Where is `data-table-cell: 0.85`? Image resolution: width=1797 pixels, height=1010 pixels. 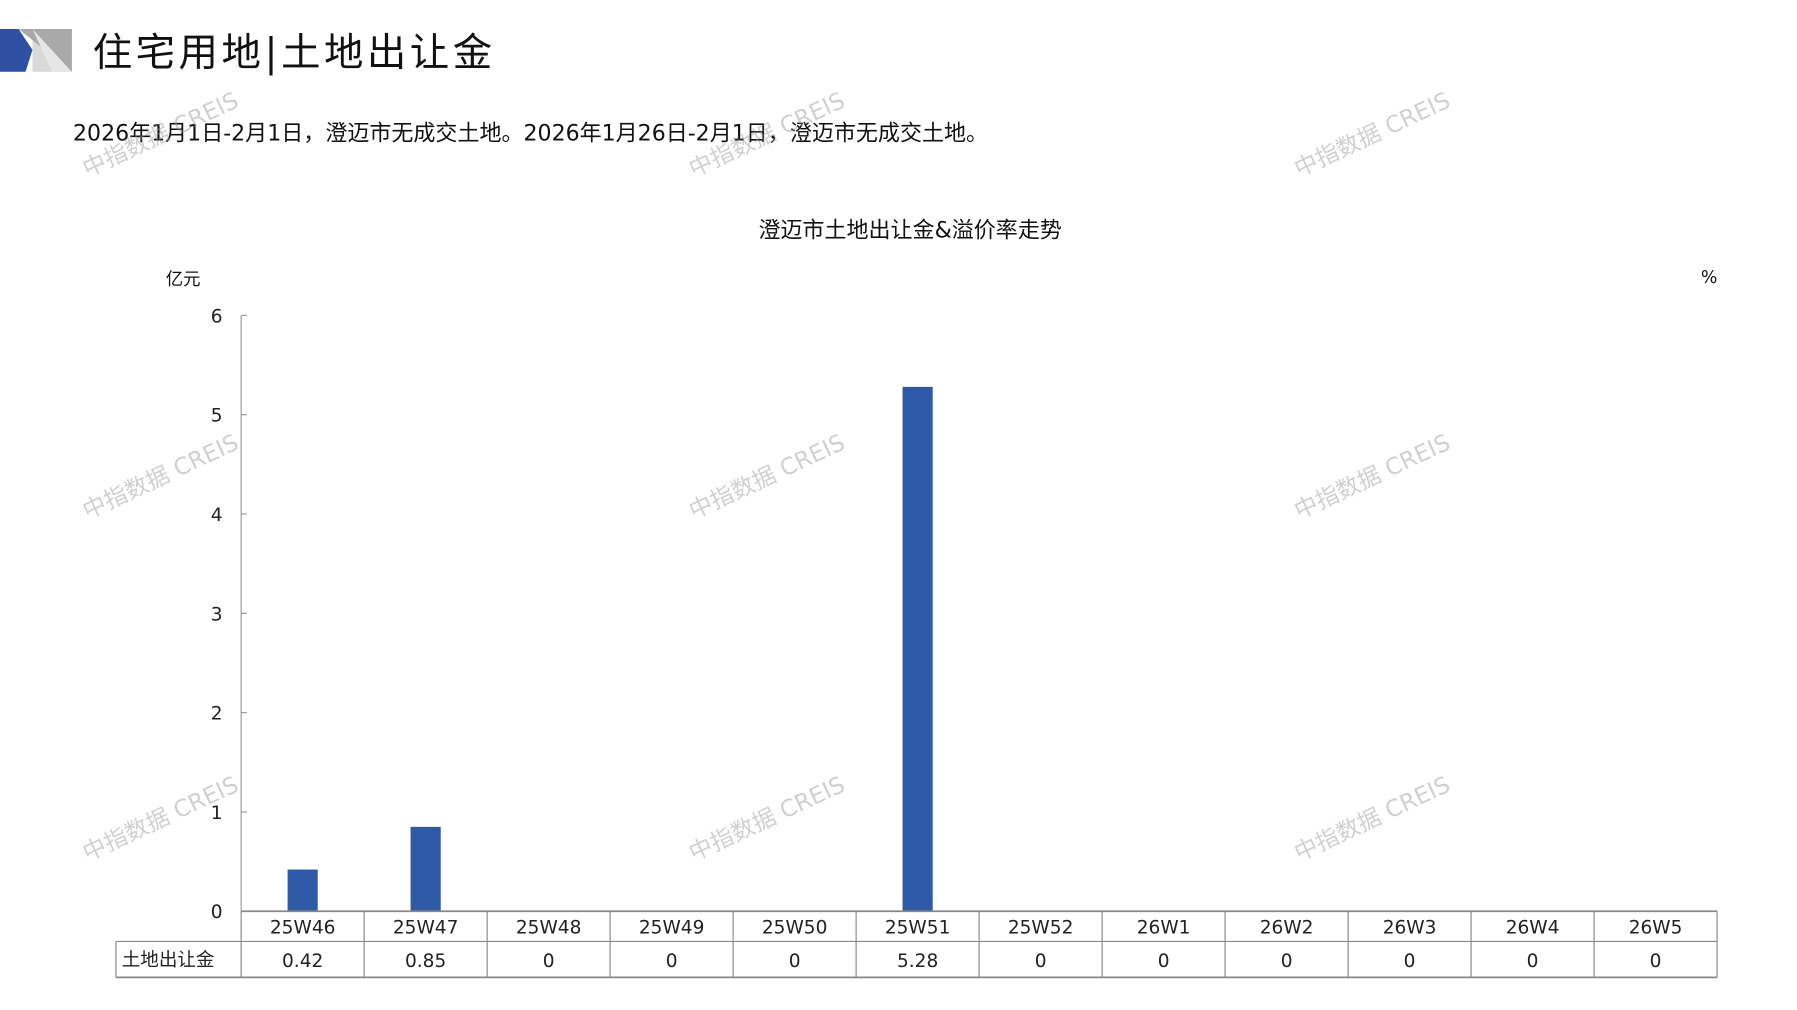
data-table-cell: 0.85 is located at coordinates (425, 961).